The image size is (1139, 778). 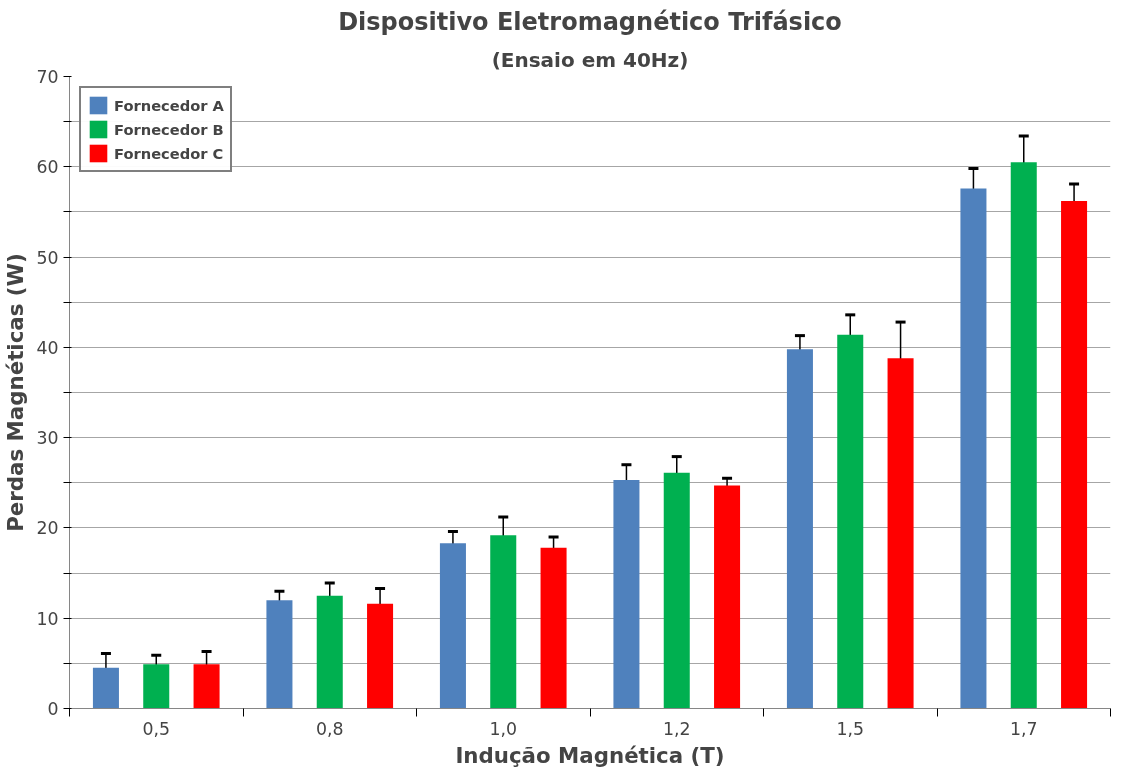 What do you see at coordinates (47, 438) in the screenshot?
I see `y-tick-label: 30` at bounding box center [47, 438].